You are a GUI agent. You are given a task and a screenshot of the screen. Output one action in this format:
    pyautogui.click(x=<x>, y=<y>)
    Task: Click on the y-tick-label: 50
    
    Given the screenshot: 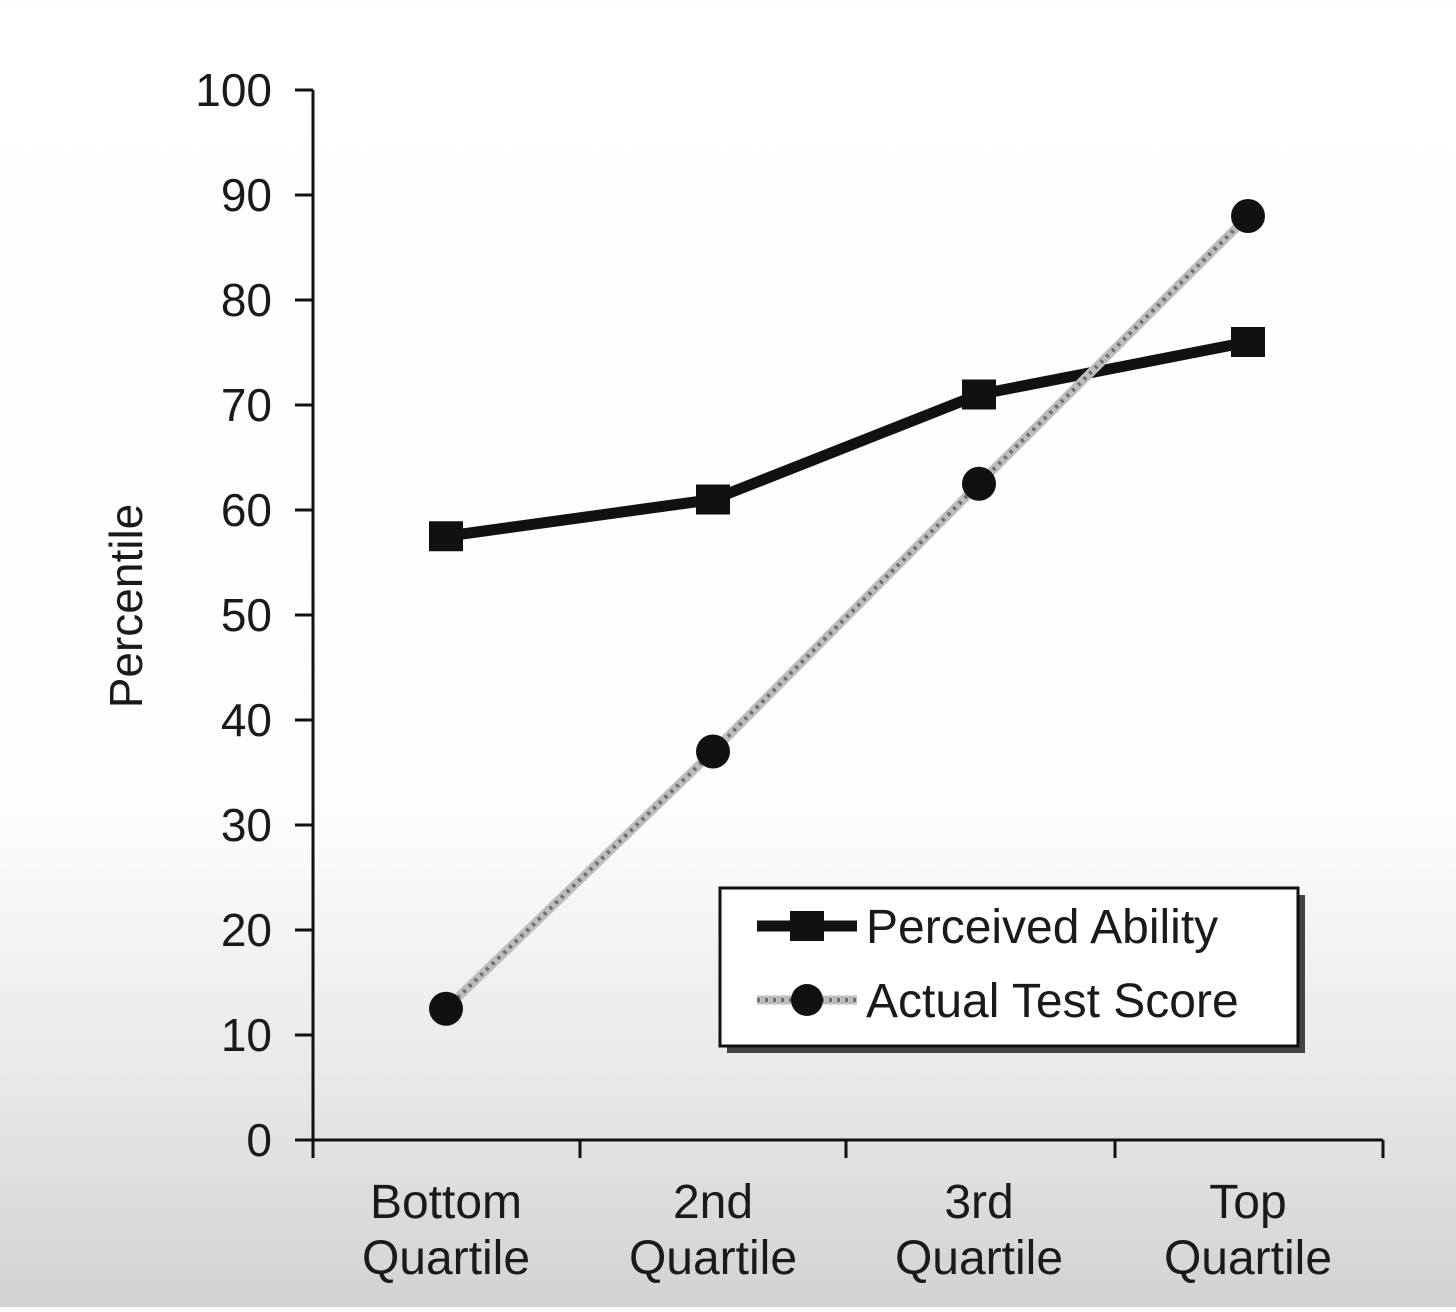 What is the action you would take?
    pyautogui.click(x=246, y=615)
    